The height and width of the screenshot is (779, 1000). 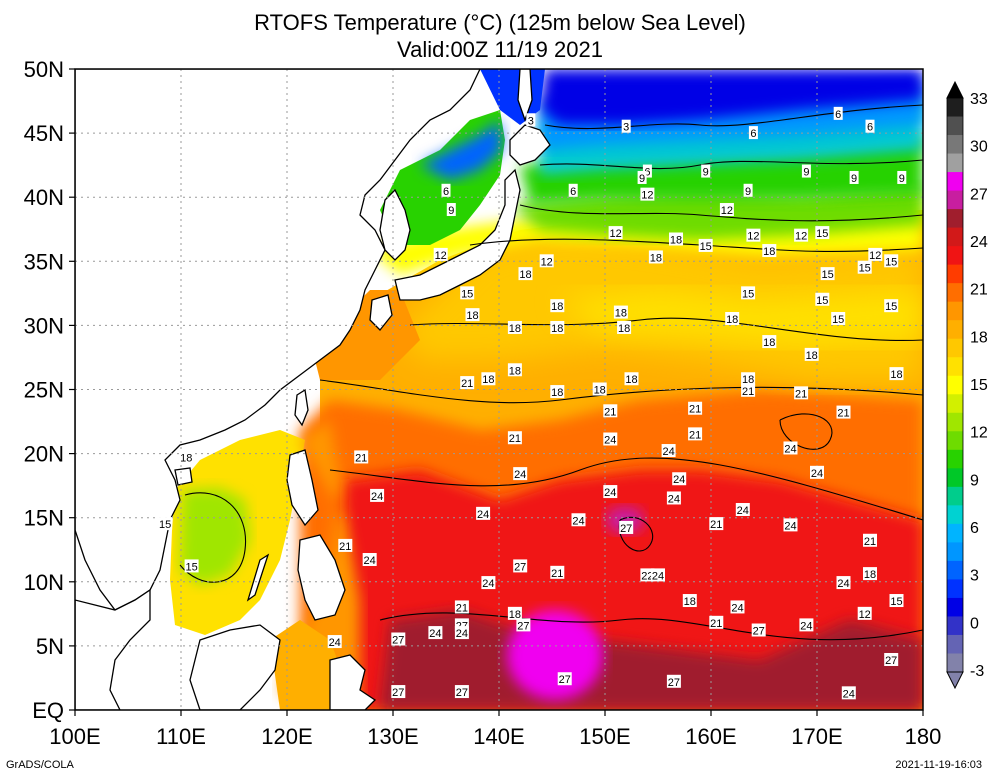 What do you see at coordinates (44, 325) in the screenshot?
I see `lat-tick-label: 30N` at bounding box center [44, 325].